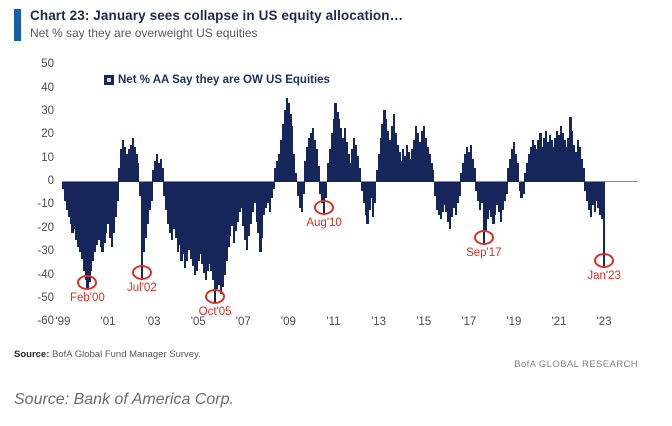  Describe the element at coordinates (124, 399) in the screenshot. I see `page-caption: Source: Bank of America Corp.` at that location.